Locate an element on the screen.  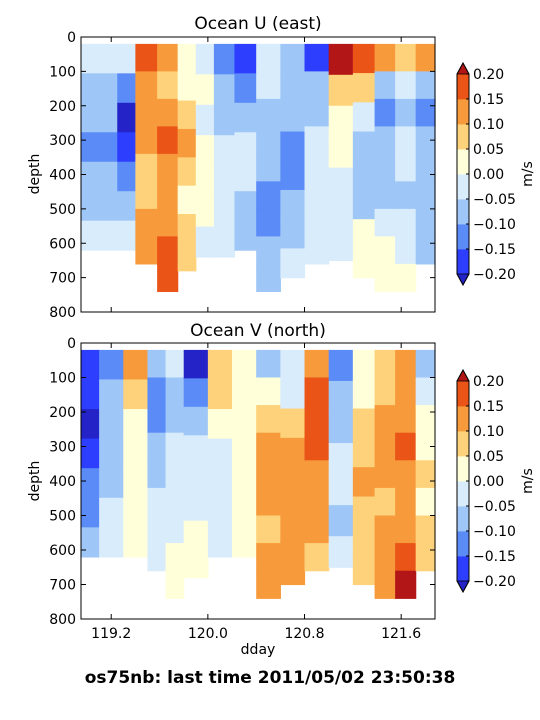
colorbar-tick-label: −0.20 is located at coordinates (494, 275).